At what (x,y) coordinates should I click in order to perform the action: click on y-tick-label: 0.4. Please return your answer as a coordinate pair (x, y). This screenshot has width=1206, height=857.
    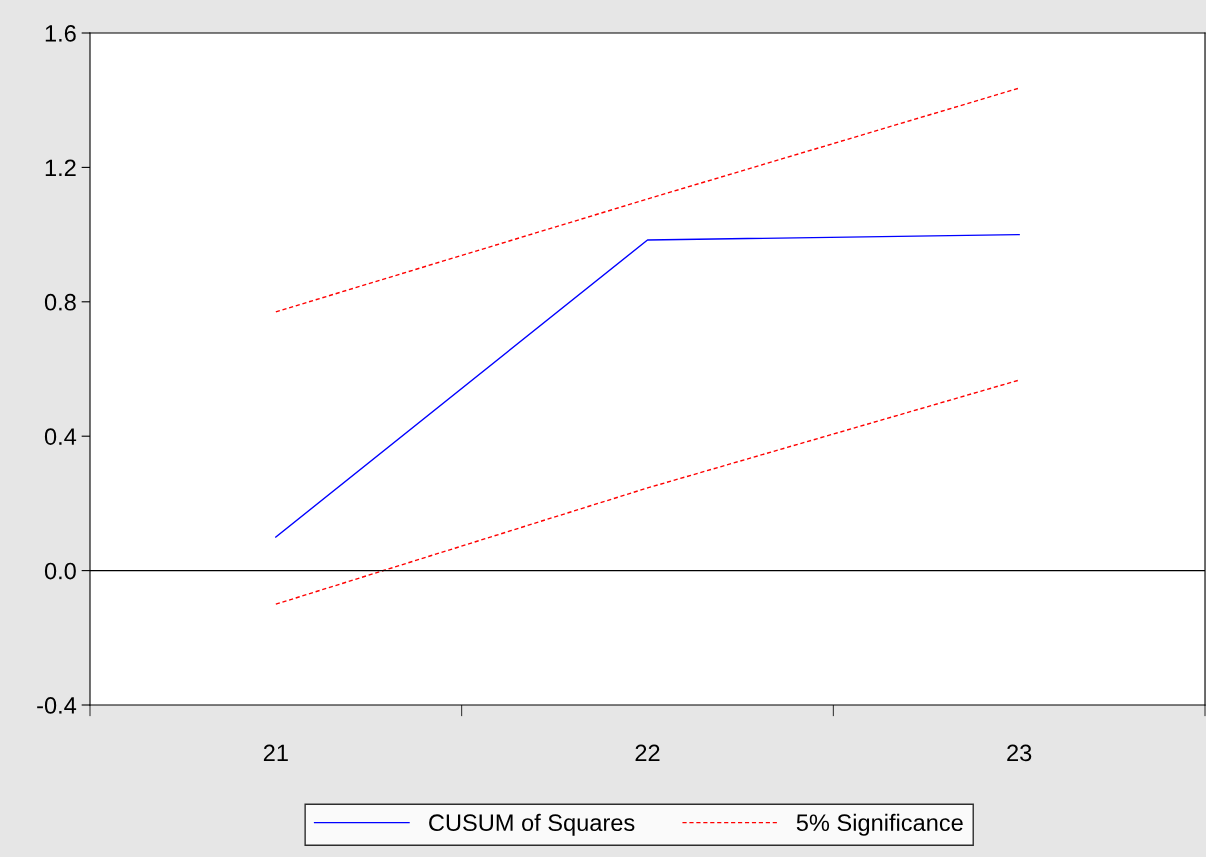
    Looking at the image, I should click on (60, 436).